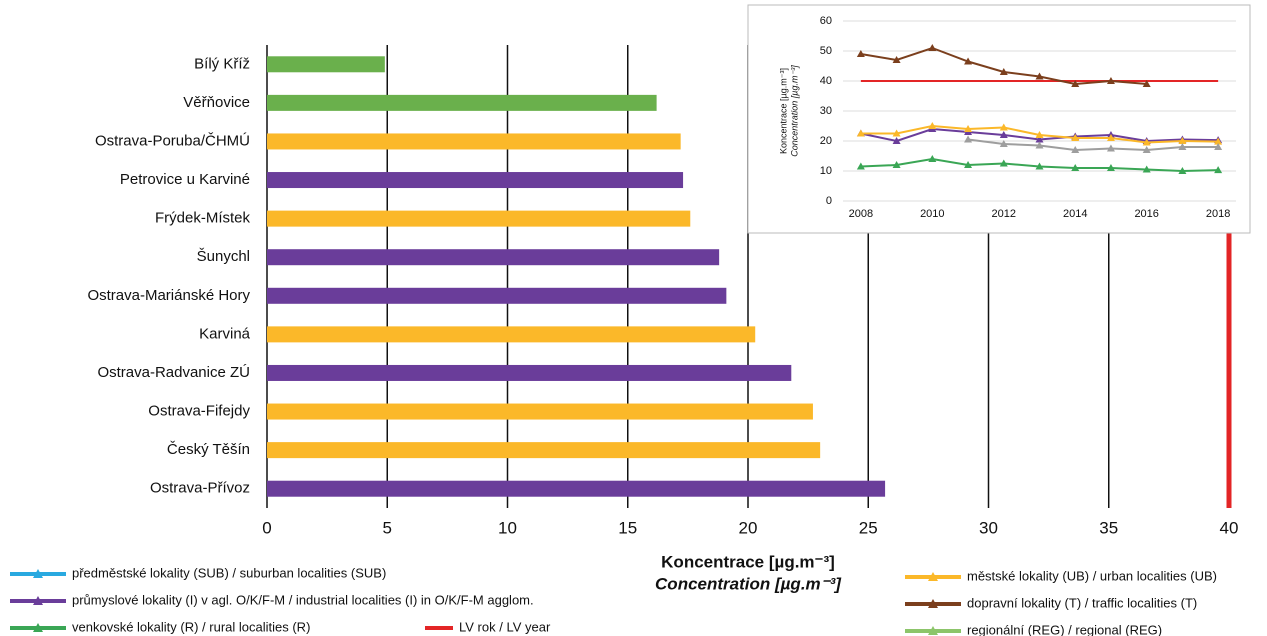 The height and width of the screenshot is (636, 1267). Describe the element at coordinates (507, 527) in the screenshot. I see `x-tick-label: 10` at that location.